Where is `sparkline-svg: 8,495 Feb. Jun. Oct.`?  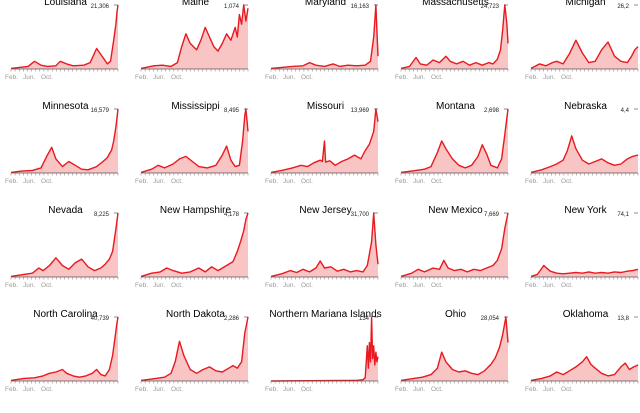
sparkline-svg: 8,495 Feb. Jun. Oct. is located at coordinates (192, 146).